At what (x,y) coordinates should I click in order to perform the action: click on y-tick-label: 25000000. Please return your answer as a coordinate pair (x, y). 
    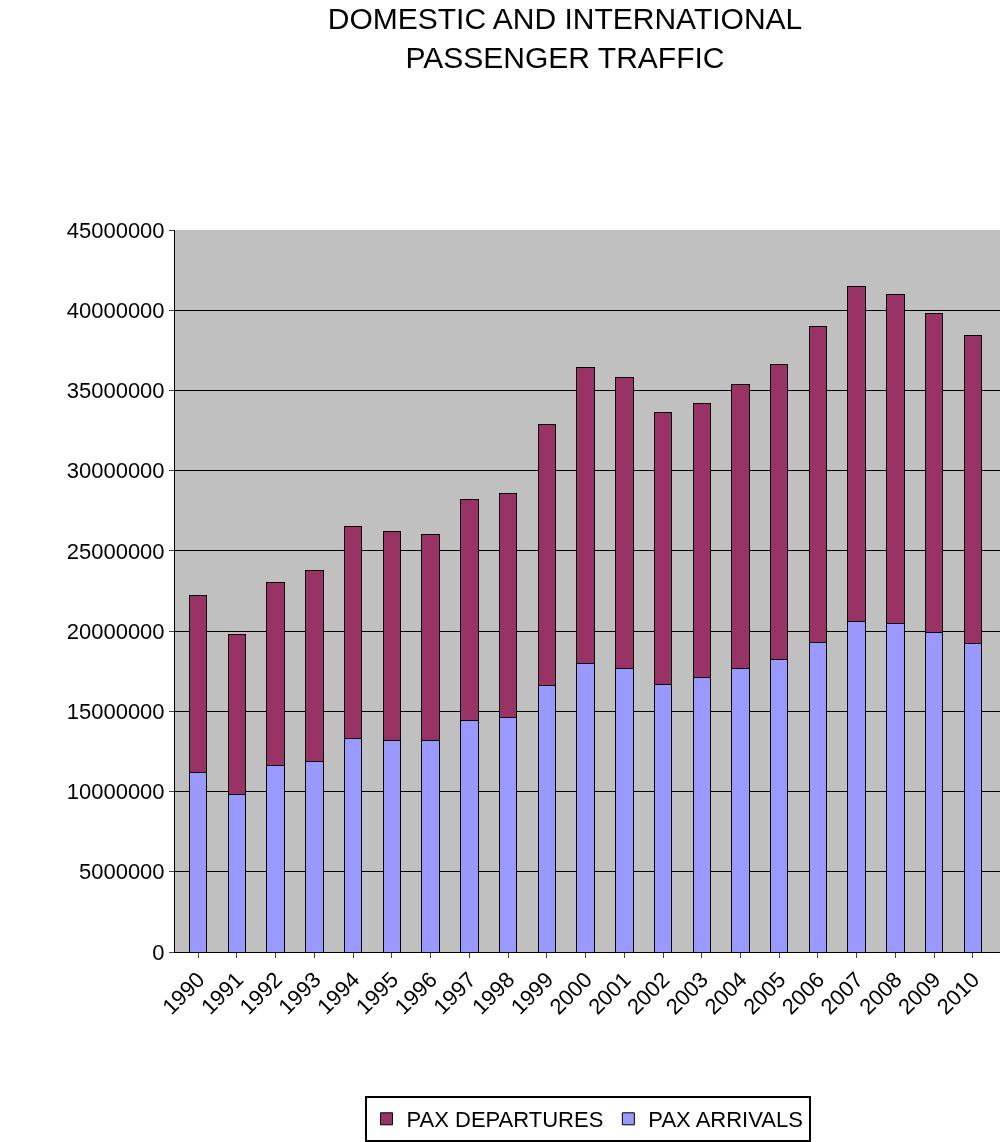
    Looking at the image, I should click on (115, 551).